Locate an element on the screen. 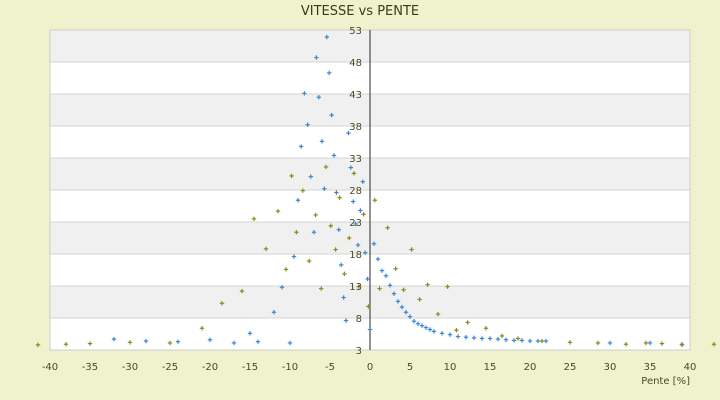 The height and width of the screenshot is (400, 720). x-tick-label: 30 is located at coordinates (610, 367).